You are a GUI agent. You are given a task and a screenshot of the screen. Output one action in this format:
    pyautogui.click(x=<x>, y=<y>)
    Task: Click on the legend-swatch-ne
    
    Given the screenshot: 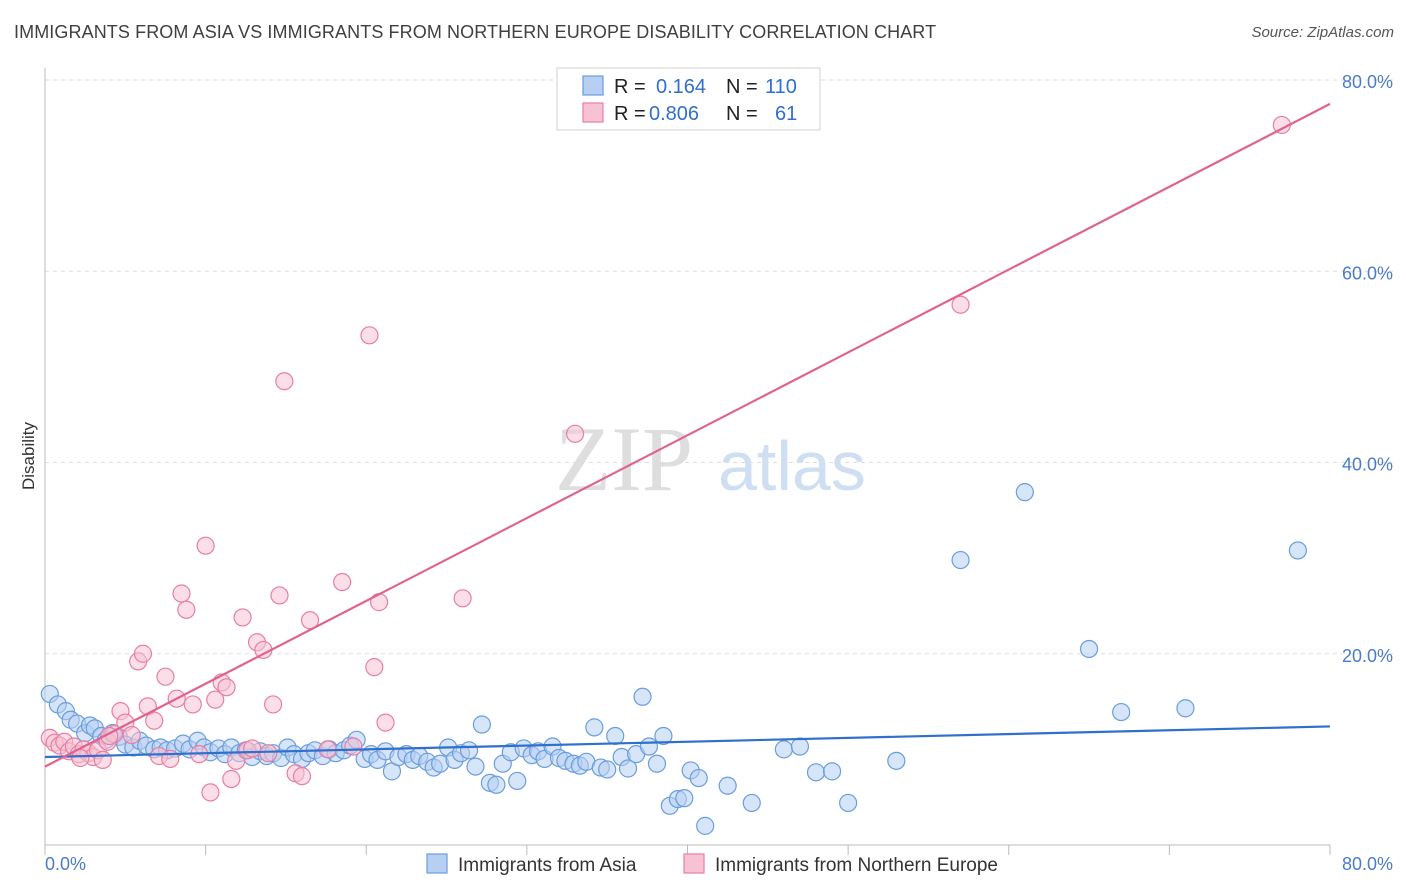 What is the action you would take?
    pyautogui.click(x=593, y=112)
    